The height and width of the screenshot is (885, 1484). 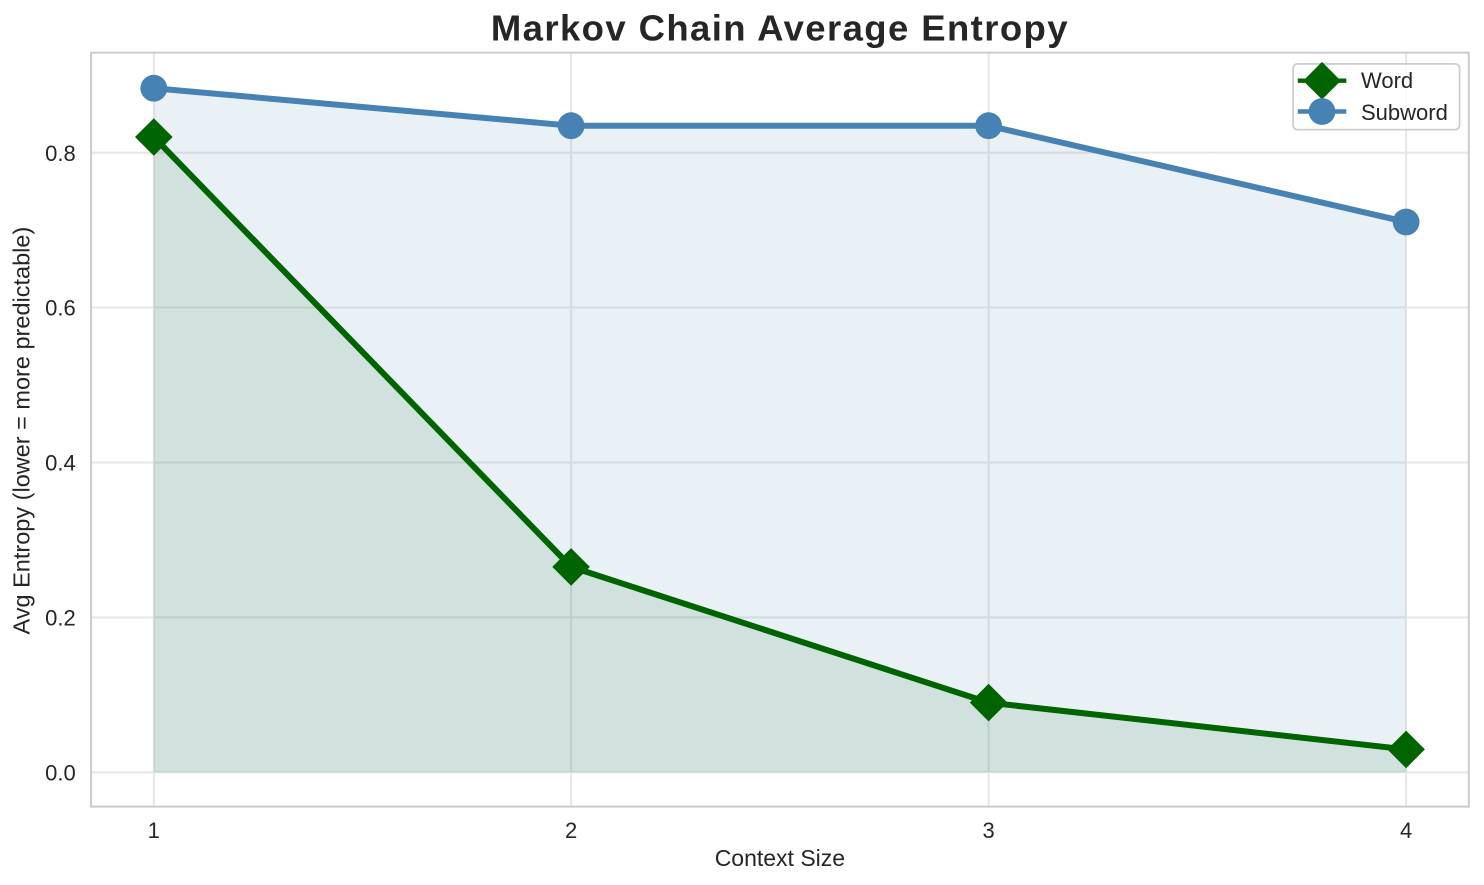 What do you see at coordinates (60, 153) in the screenshot?
I see `svg-text: 0.8` at bounding box center [60, 153].